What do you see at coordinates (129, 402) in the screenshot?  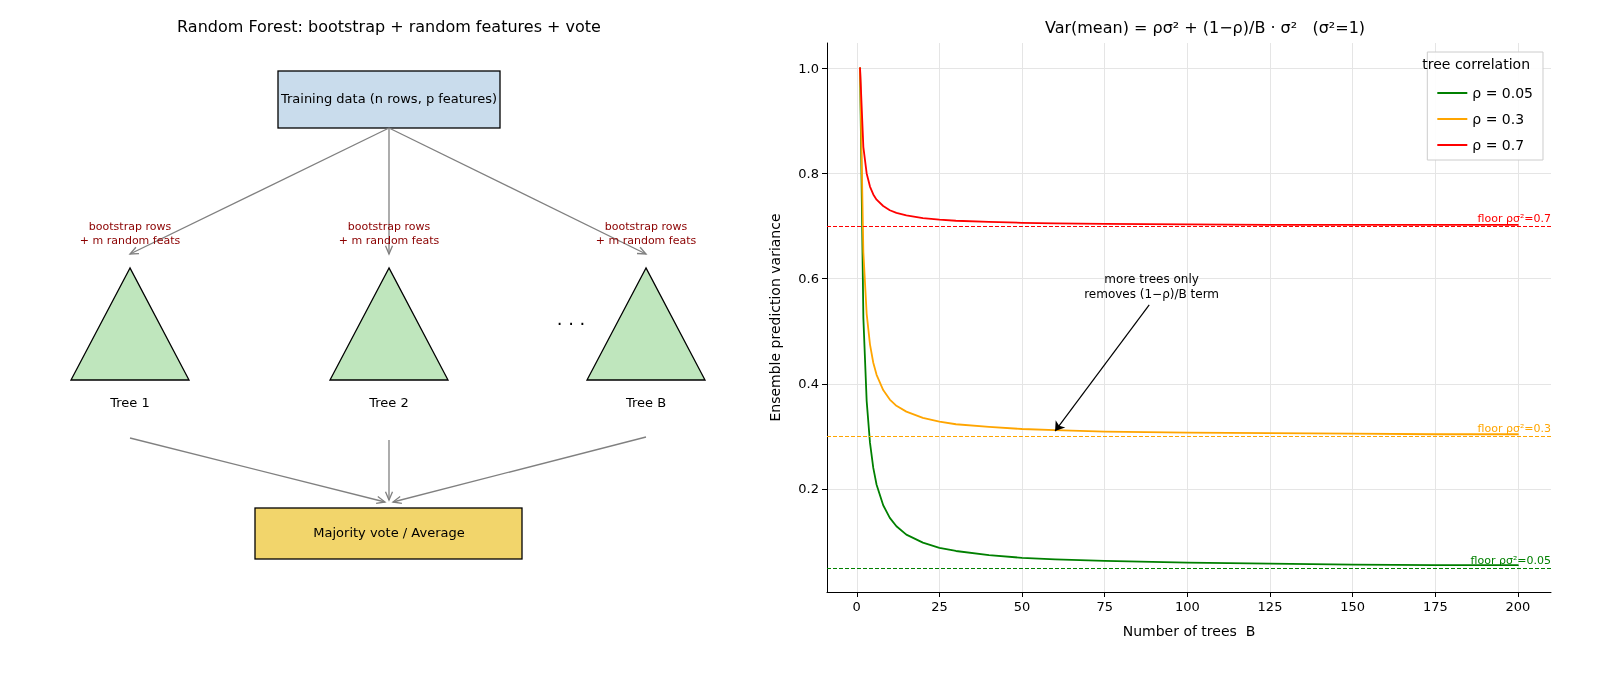 I see `text: Tree 1` at bounding box center [129, 402].